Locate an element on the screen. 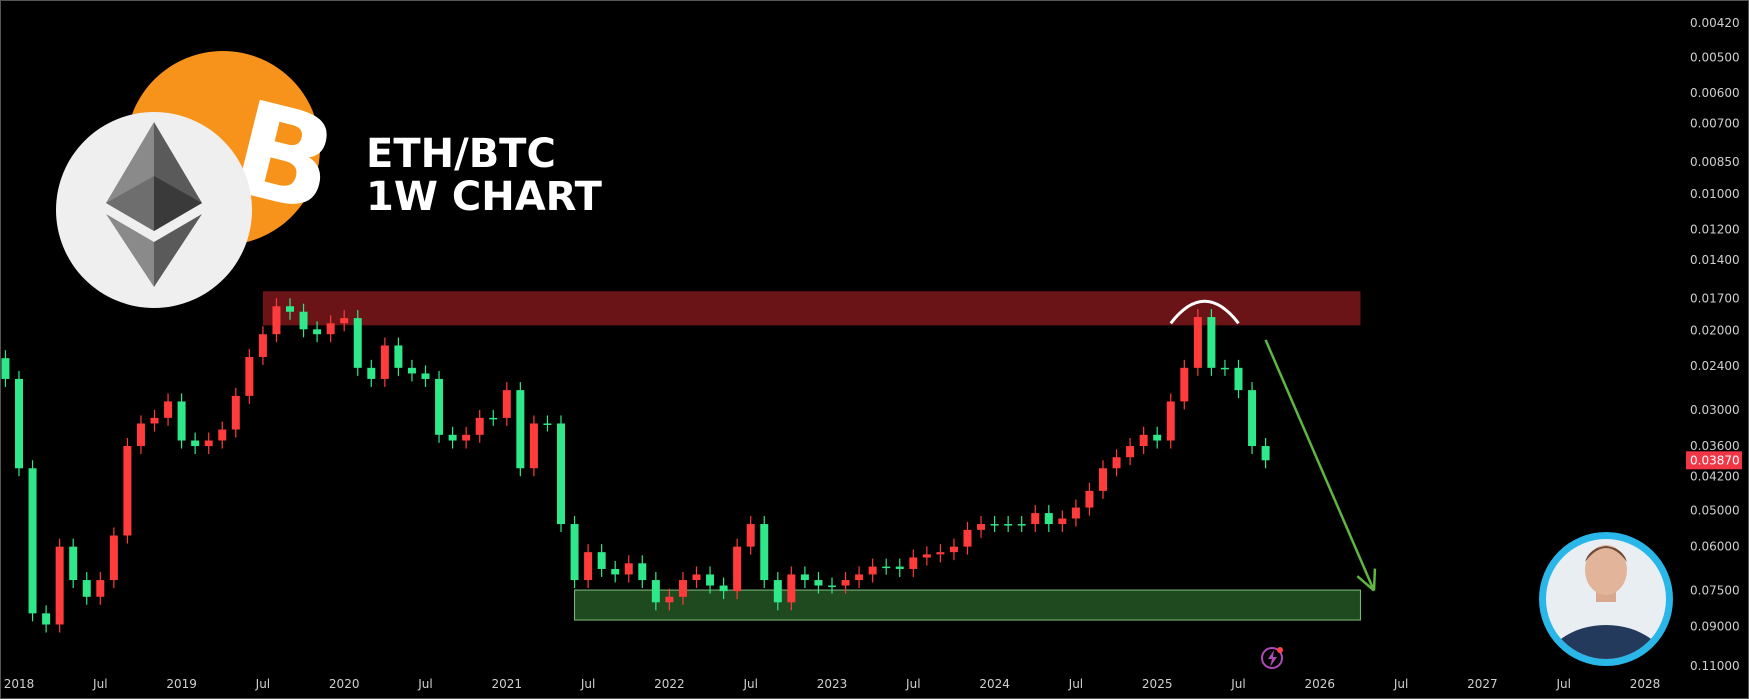  chart-title-line-2: 1W CHART is located at coordinates (484, 197).